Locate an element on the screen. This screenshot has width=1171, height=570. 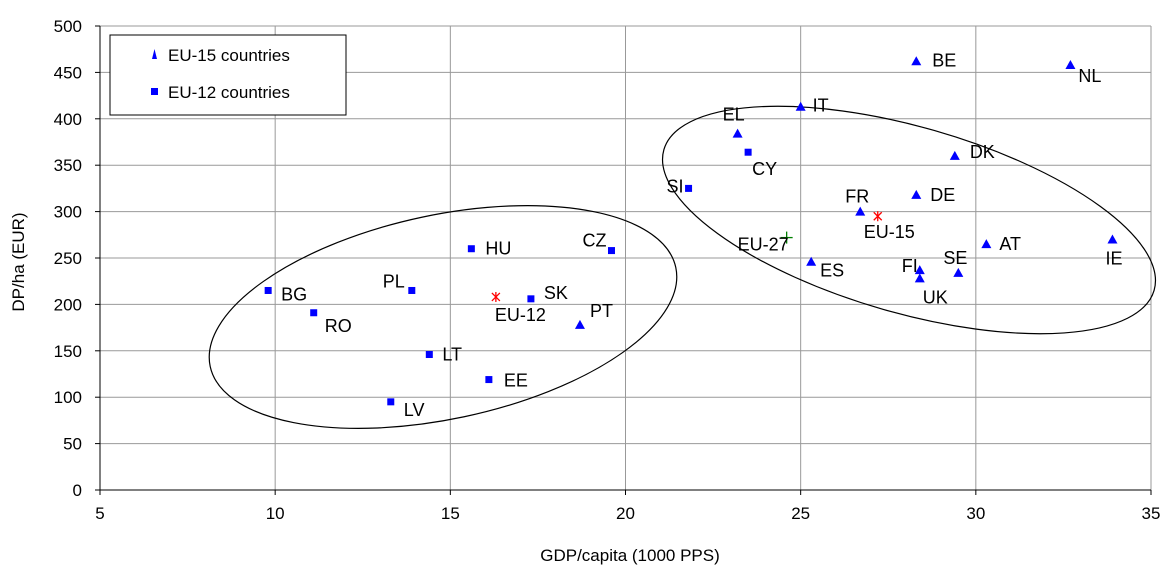
x-tick-label: 15 is located at coordinates (450, 513).